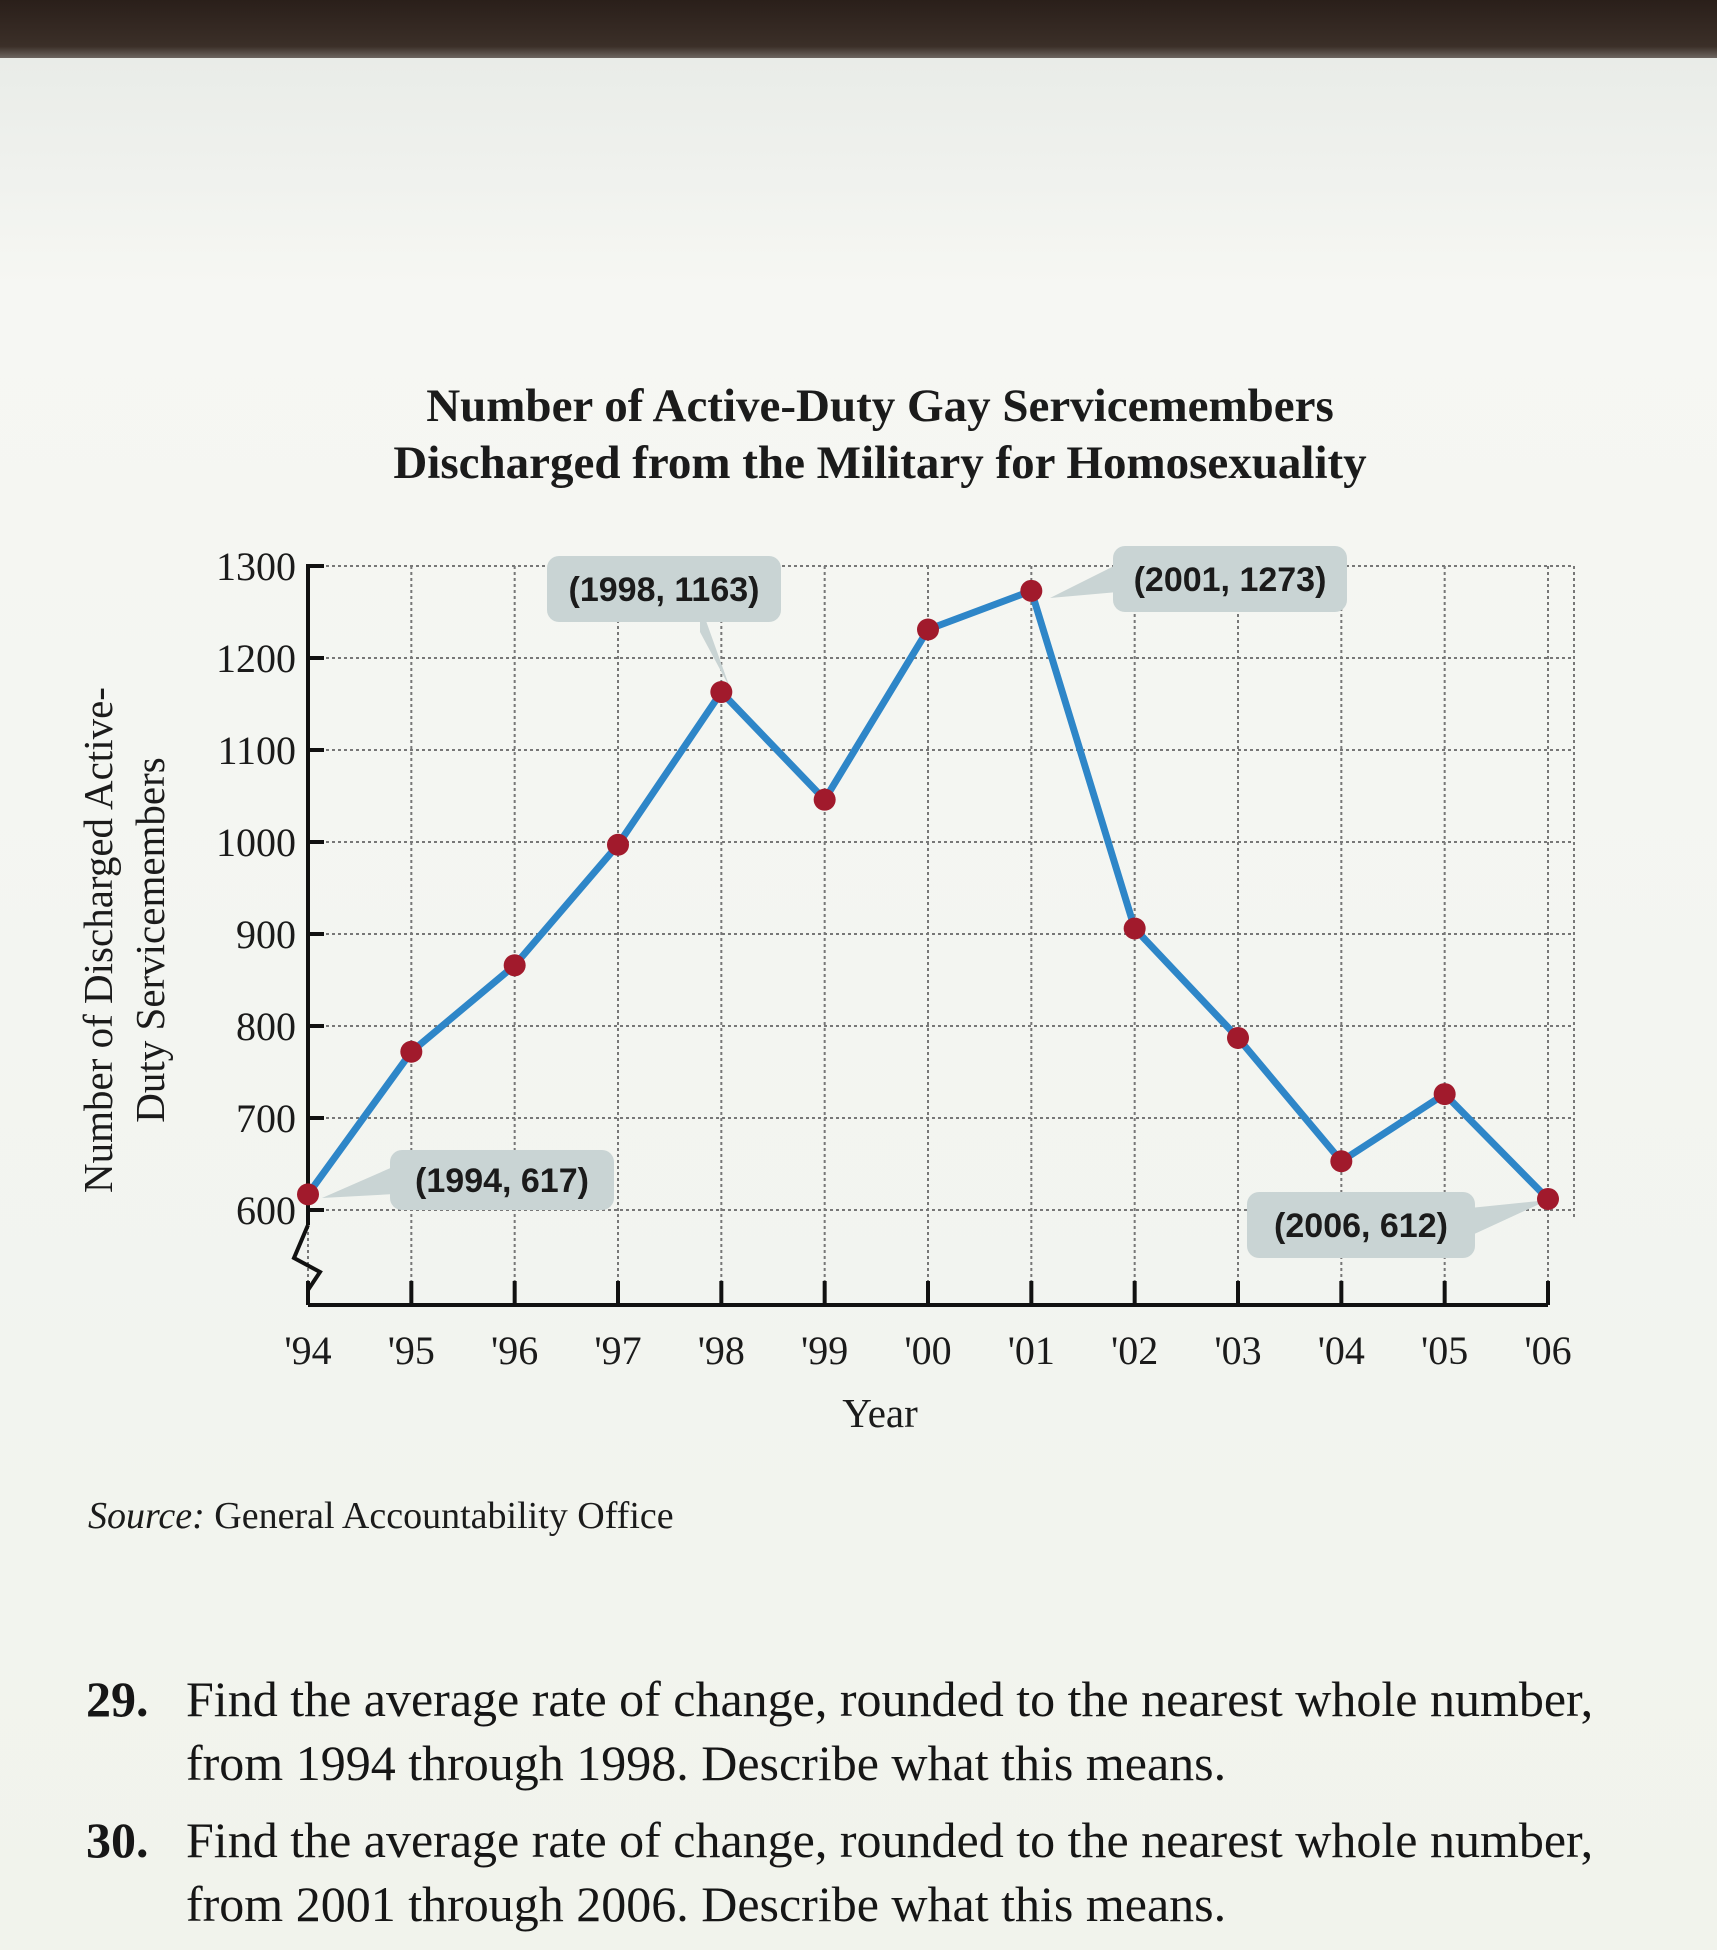  I want to click on x-tick-label: '03, so click(1237, 1350).